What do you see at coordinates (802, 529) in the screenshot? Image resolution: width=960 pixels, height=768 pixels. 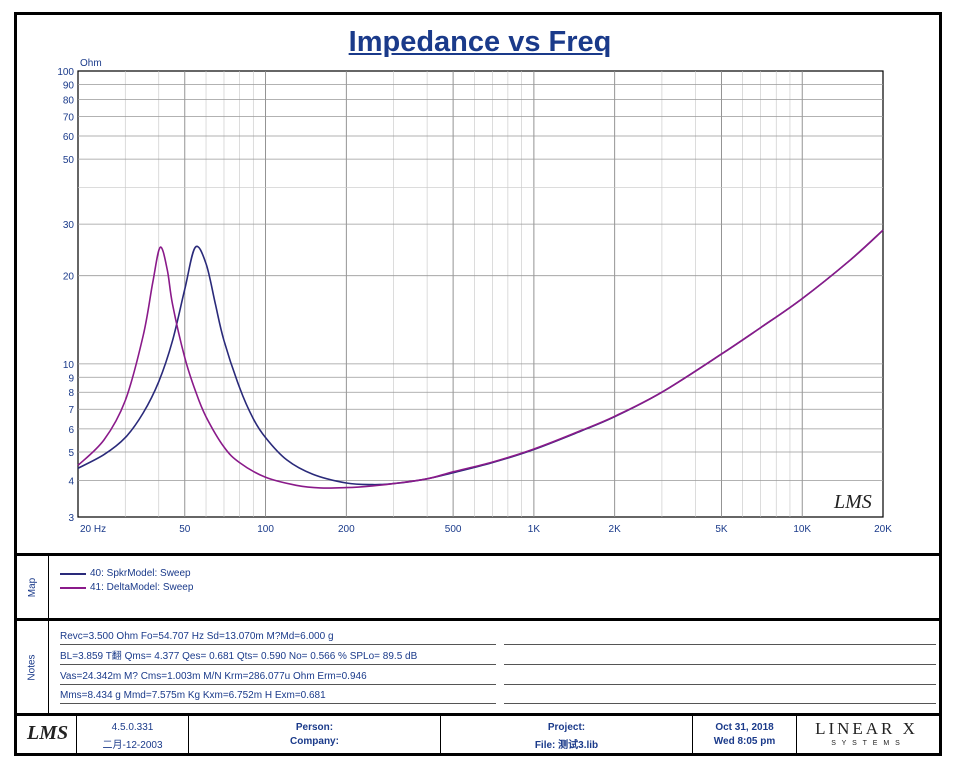 I see `x-tick-label: 10K` at bounding box center [802, 529].